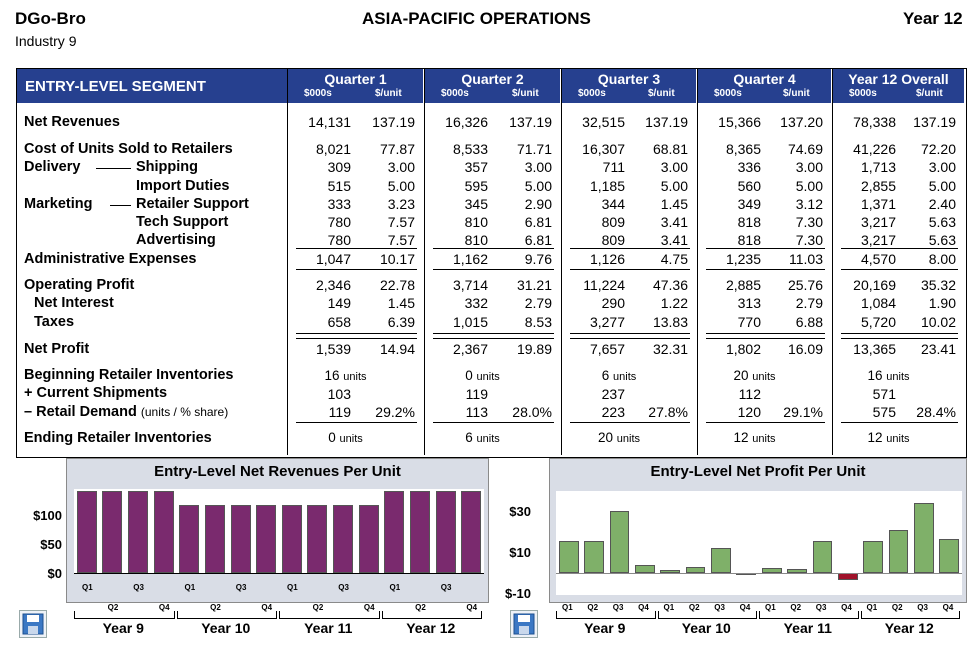 This screenshot has width=971, height=650. I want to click on year-label: Year 10, so click(226, 628).